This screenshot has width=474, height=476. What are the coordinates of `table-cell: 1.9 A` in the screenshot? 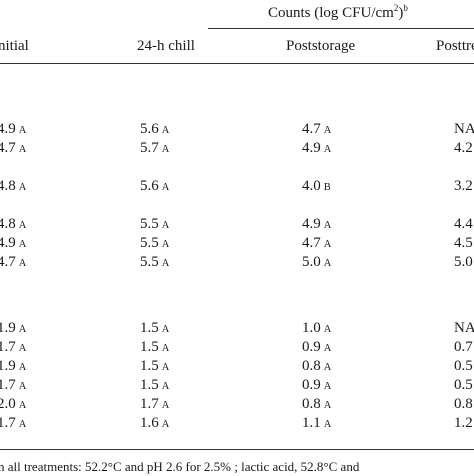 It's located at (13, 367).